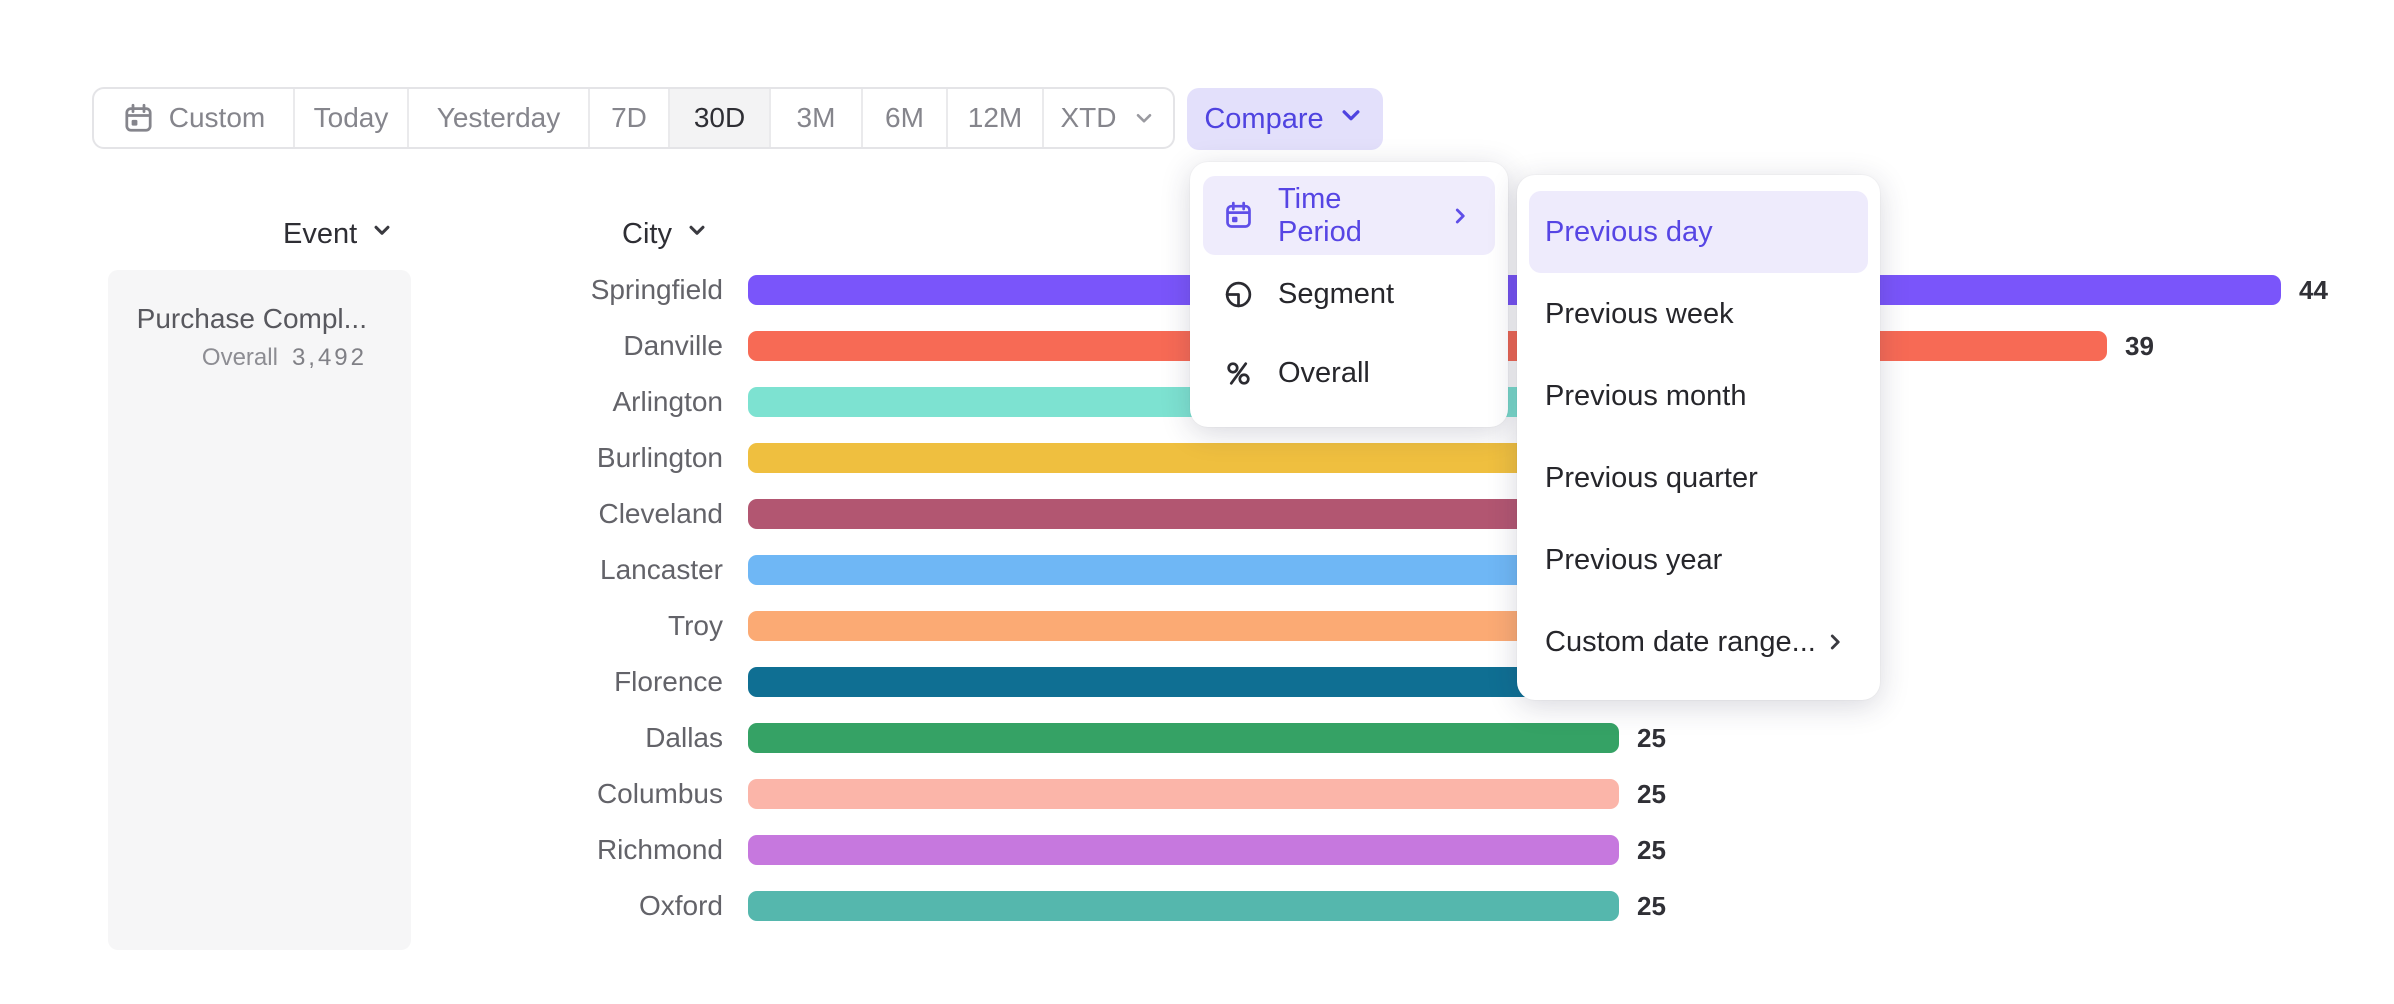 This screenshot has height=1004, width=2394. I want to click on event-card-purchase-completed: Purchase Compl... Overall 3,492, so click(252, 337).